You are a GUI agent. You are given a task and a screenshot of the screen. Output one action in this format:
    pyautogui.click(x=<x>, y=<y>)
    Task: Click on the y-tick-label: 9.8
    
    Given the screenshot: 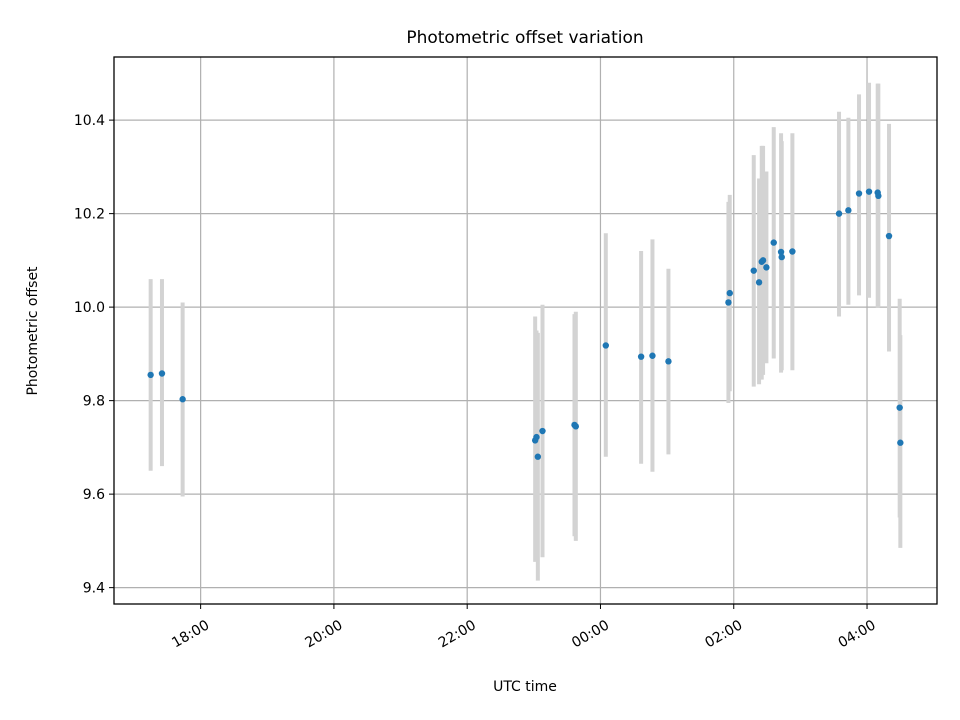 What is the action you would take?
    pyautogui.click(x=94, y=402)
    